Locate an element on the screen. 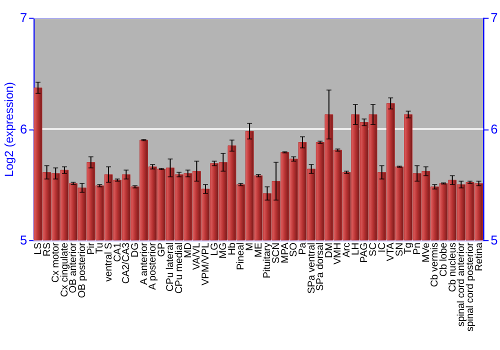 The width and height of the screenshot is (500, 350). x-tick-label: LS is located at coordinates (38, 248).